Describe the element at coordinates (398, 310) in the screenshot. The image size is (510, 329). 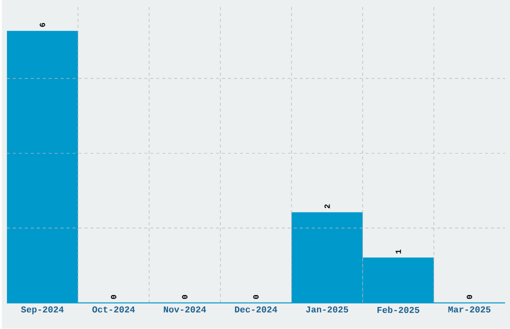
I see `x-tick-label: Feb-2025` at that location.